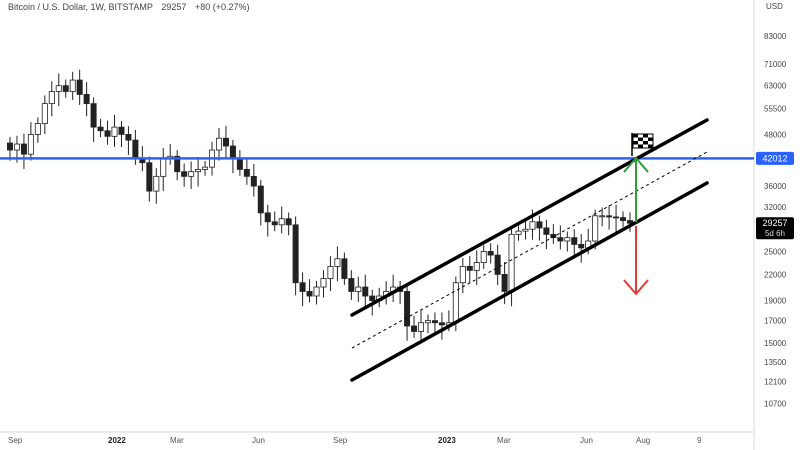 Image resolution: width=800 pixels, height=450 pixels. Describe the element at coordinates (775, 158) in the screenshot. I see `resistance-price-tag: 42012` at that location.